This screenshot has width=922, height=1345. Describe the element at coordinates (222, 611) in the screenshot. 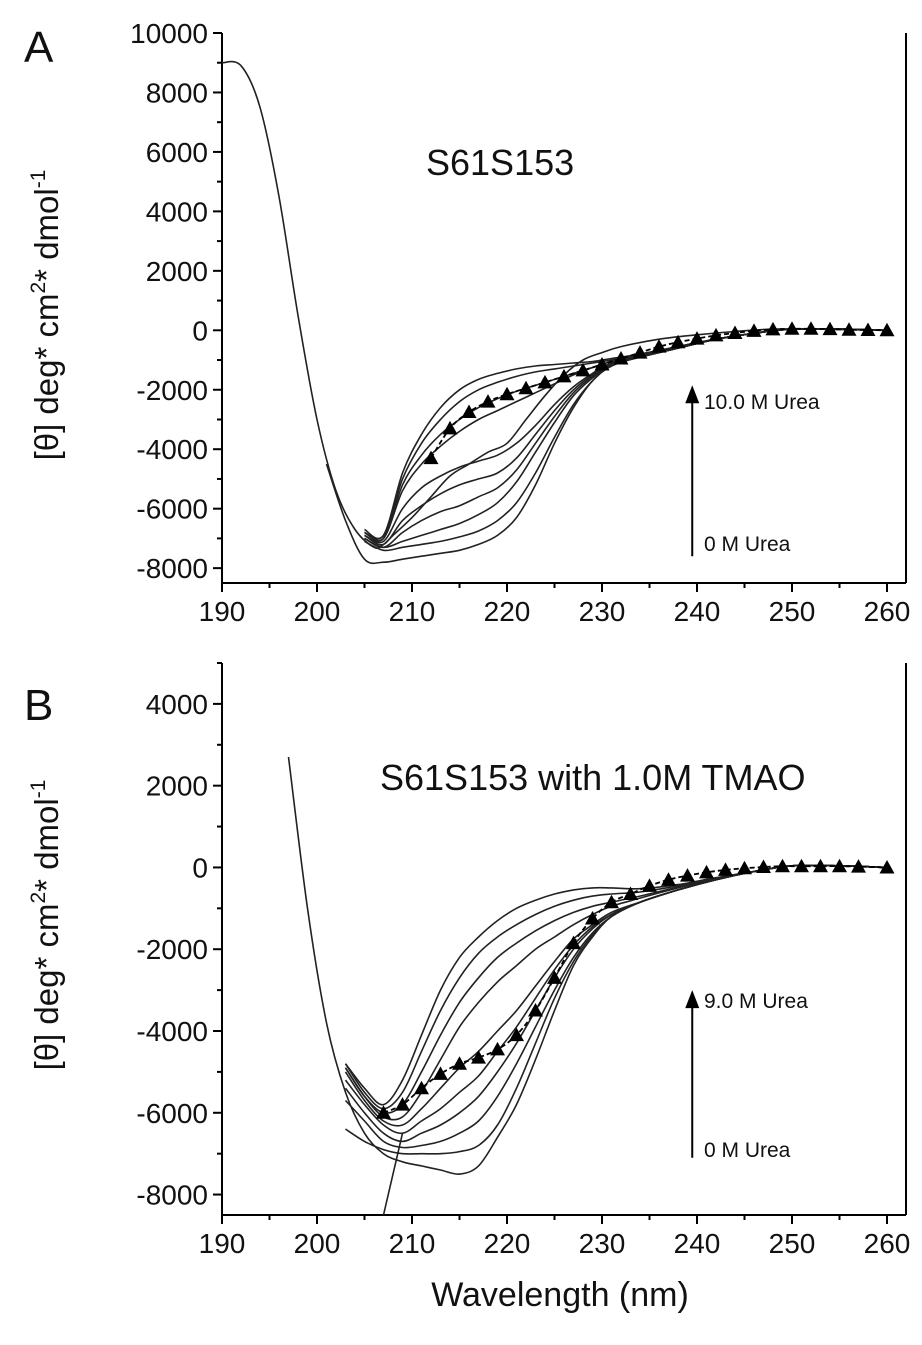

I see `panel-a-x-tick-label: 190` at that location.